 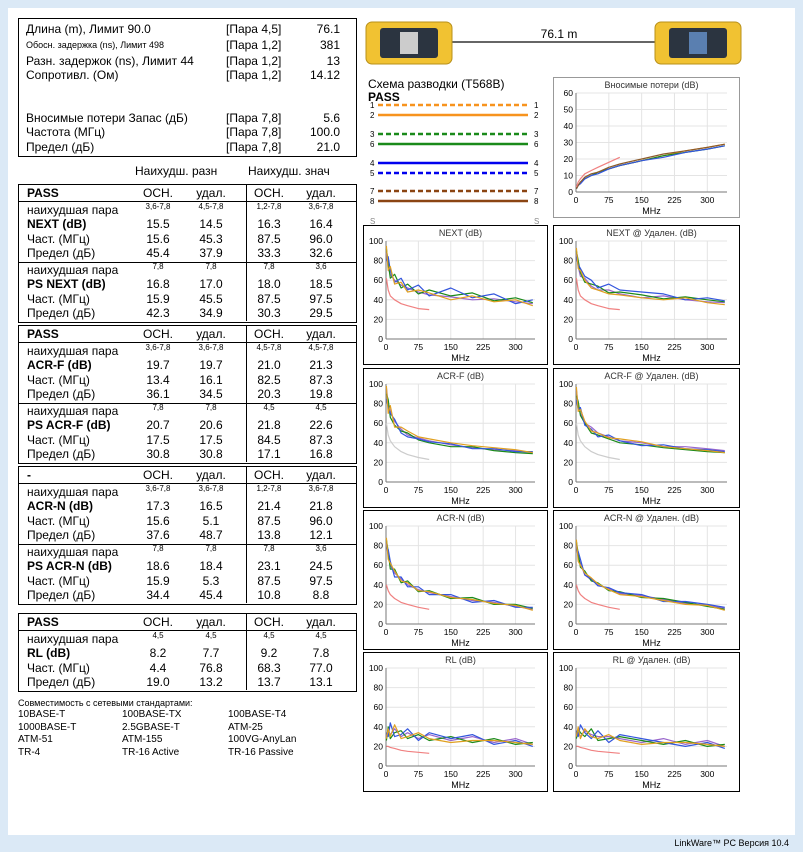 I want to click on pin-left: 2, so click(x=372, y=115).